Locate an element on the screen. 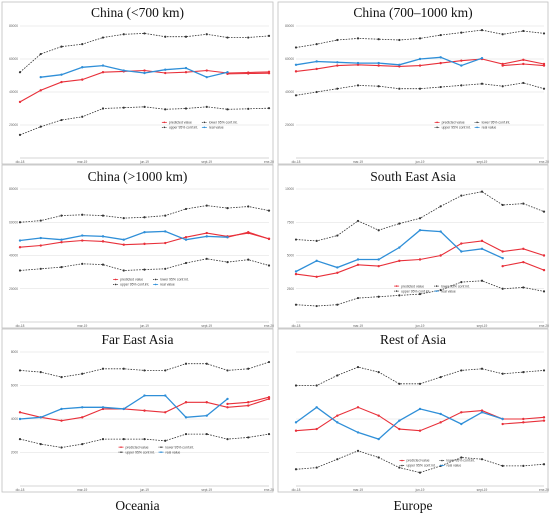 The image size is (550, 518). y-tick-label: 10000 is located at coordinates (289, 189).